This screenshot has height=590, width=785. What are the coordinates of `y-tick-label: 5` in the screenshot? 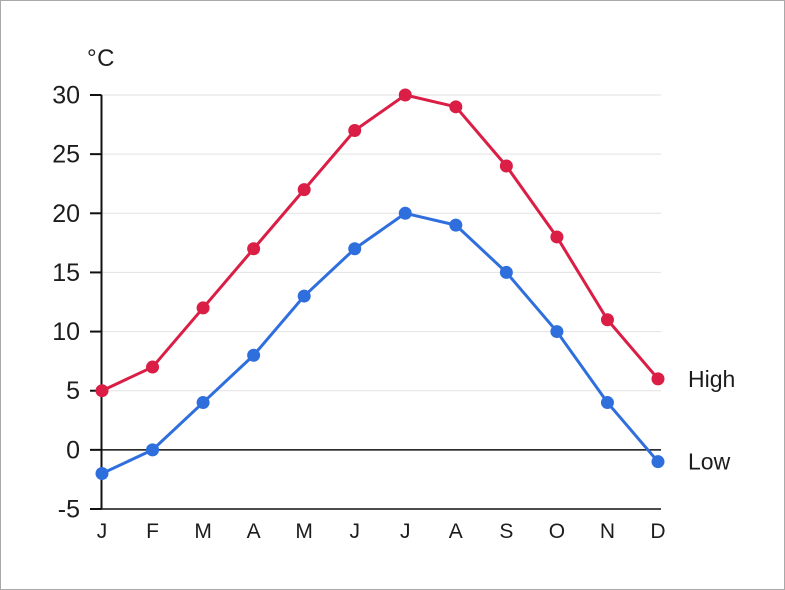 It's located at (73, 391).